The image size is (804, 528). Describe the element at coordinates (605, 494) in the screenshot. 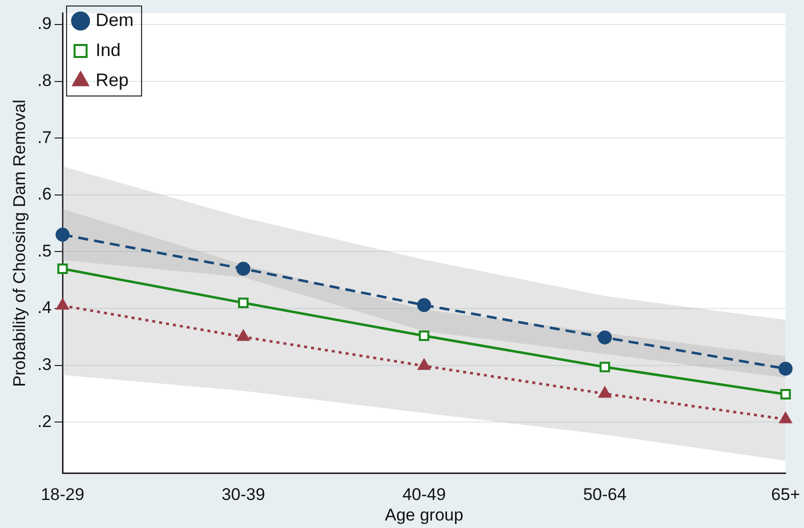

I see `x-tick-label: 50-64` at that location.